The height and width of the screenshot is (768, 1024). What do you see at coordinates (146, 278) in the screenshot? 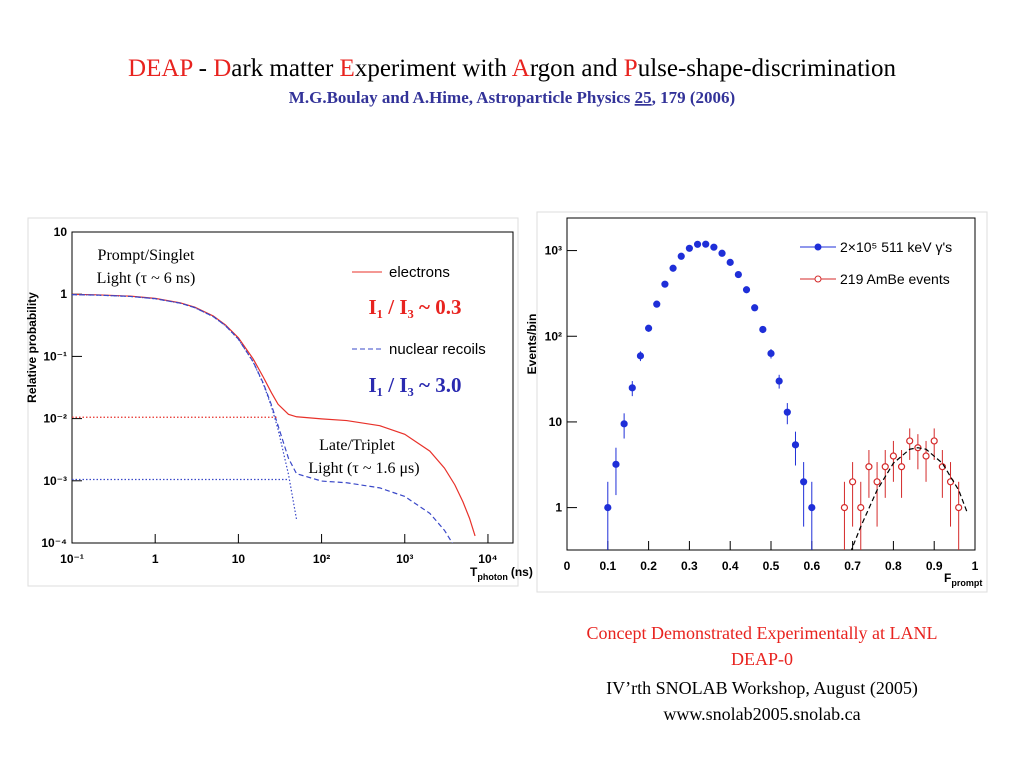
I see `annotation: Light (τ ~ 6 ns)` at bounding box center [146, 278].